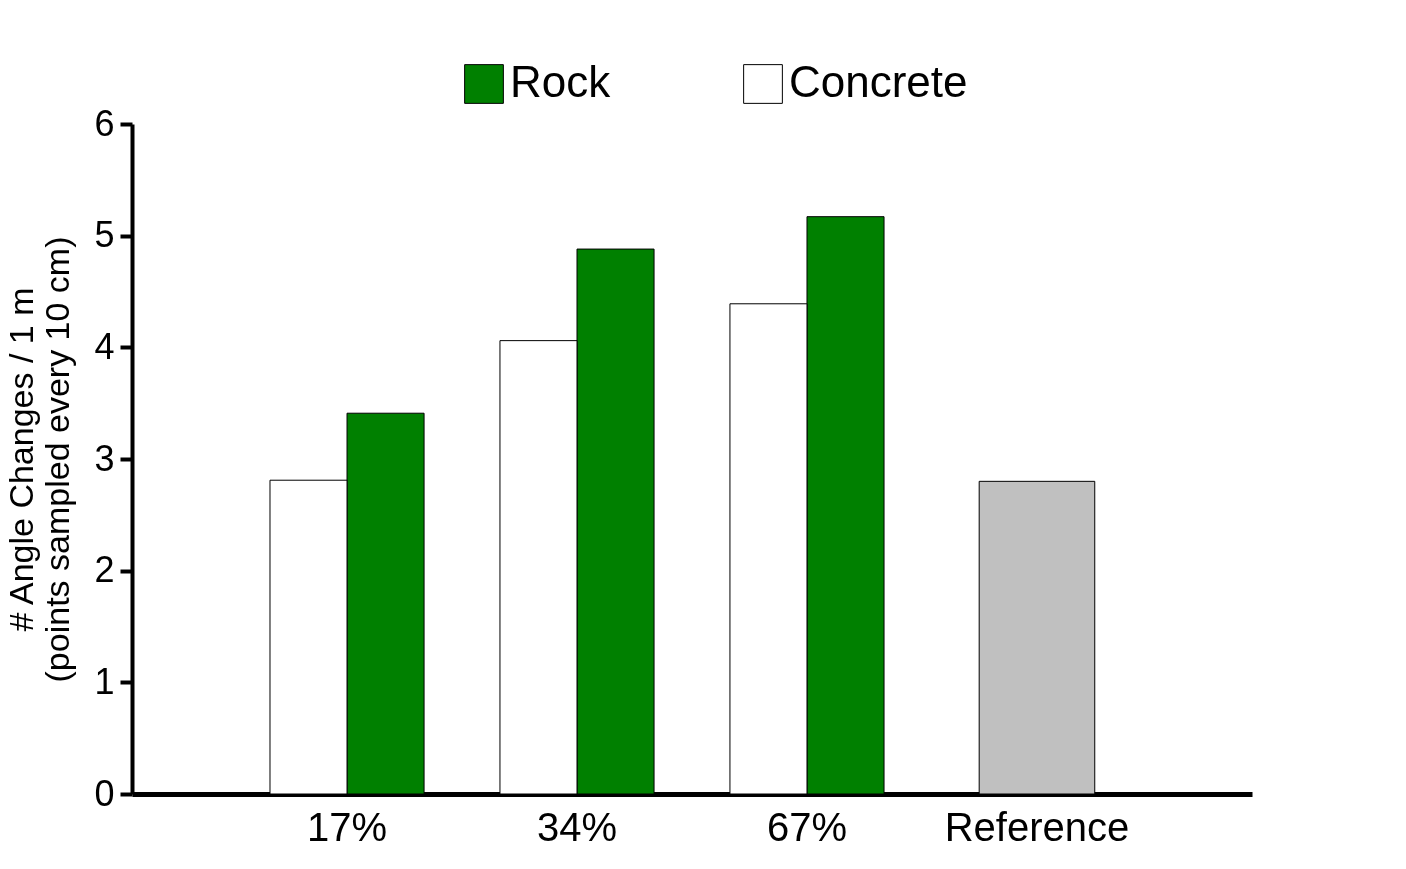 The height and width of the screenshot is (869, 1406). I want to click on y-tick-label: 3, so click(104, 458).